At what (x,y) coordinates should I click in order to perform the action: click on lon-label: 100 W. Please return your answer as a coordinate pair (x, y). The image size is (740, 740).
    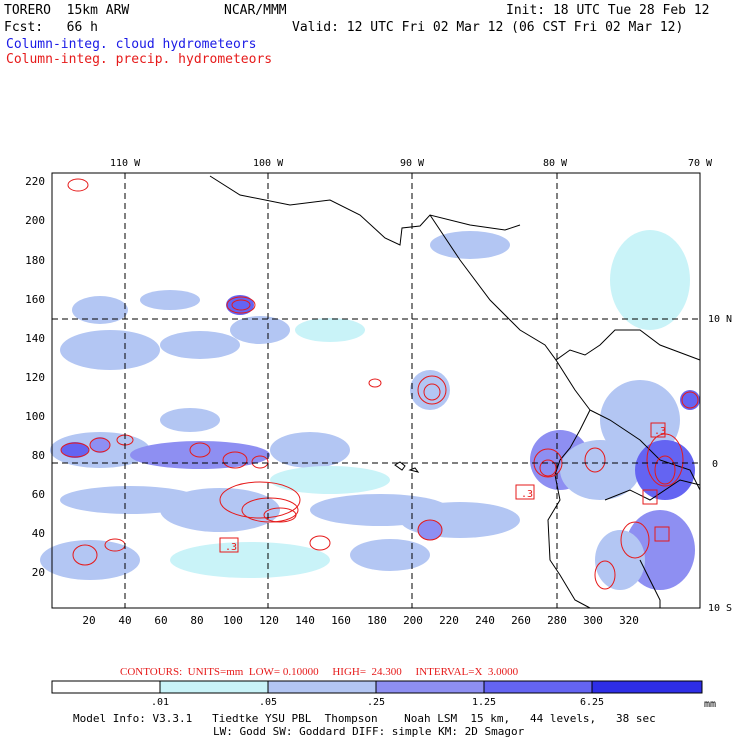
    Looking at the image, I should click on (268, 163).